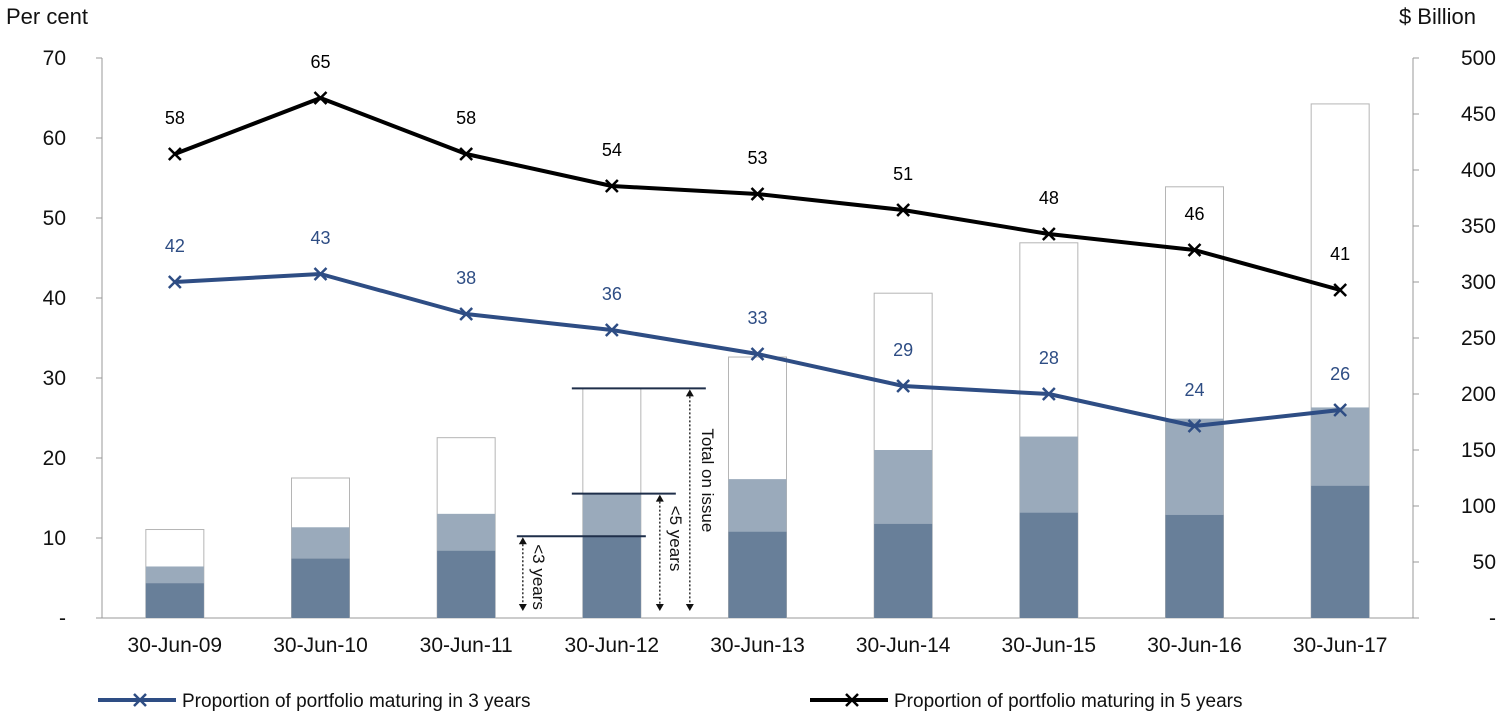 The width and height of the screenshot is (1509, 716). I want to click on line-data-label: 46, so click(1194, 214).